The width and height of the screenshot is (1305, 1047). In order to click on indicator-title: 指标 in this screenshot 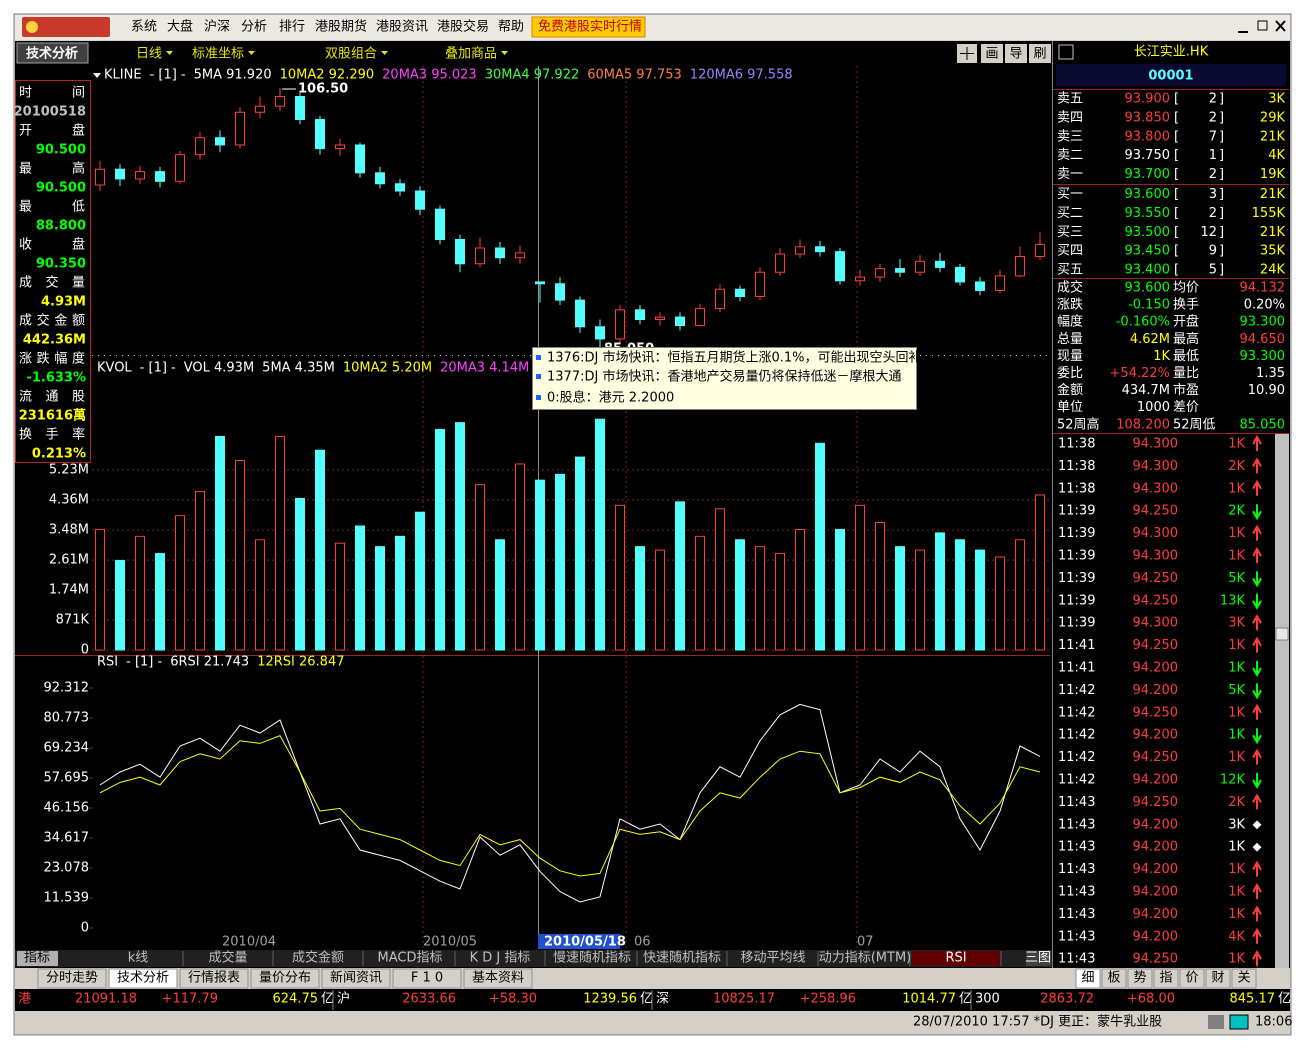, I will do `click(37, 958)`.